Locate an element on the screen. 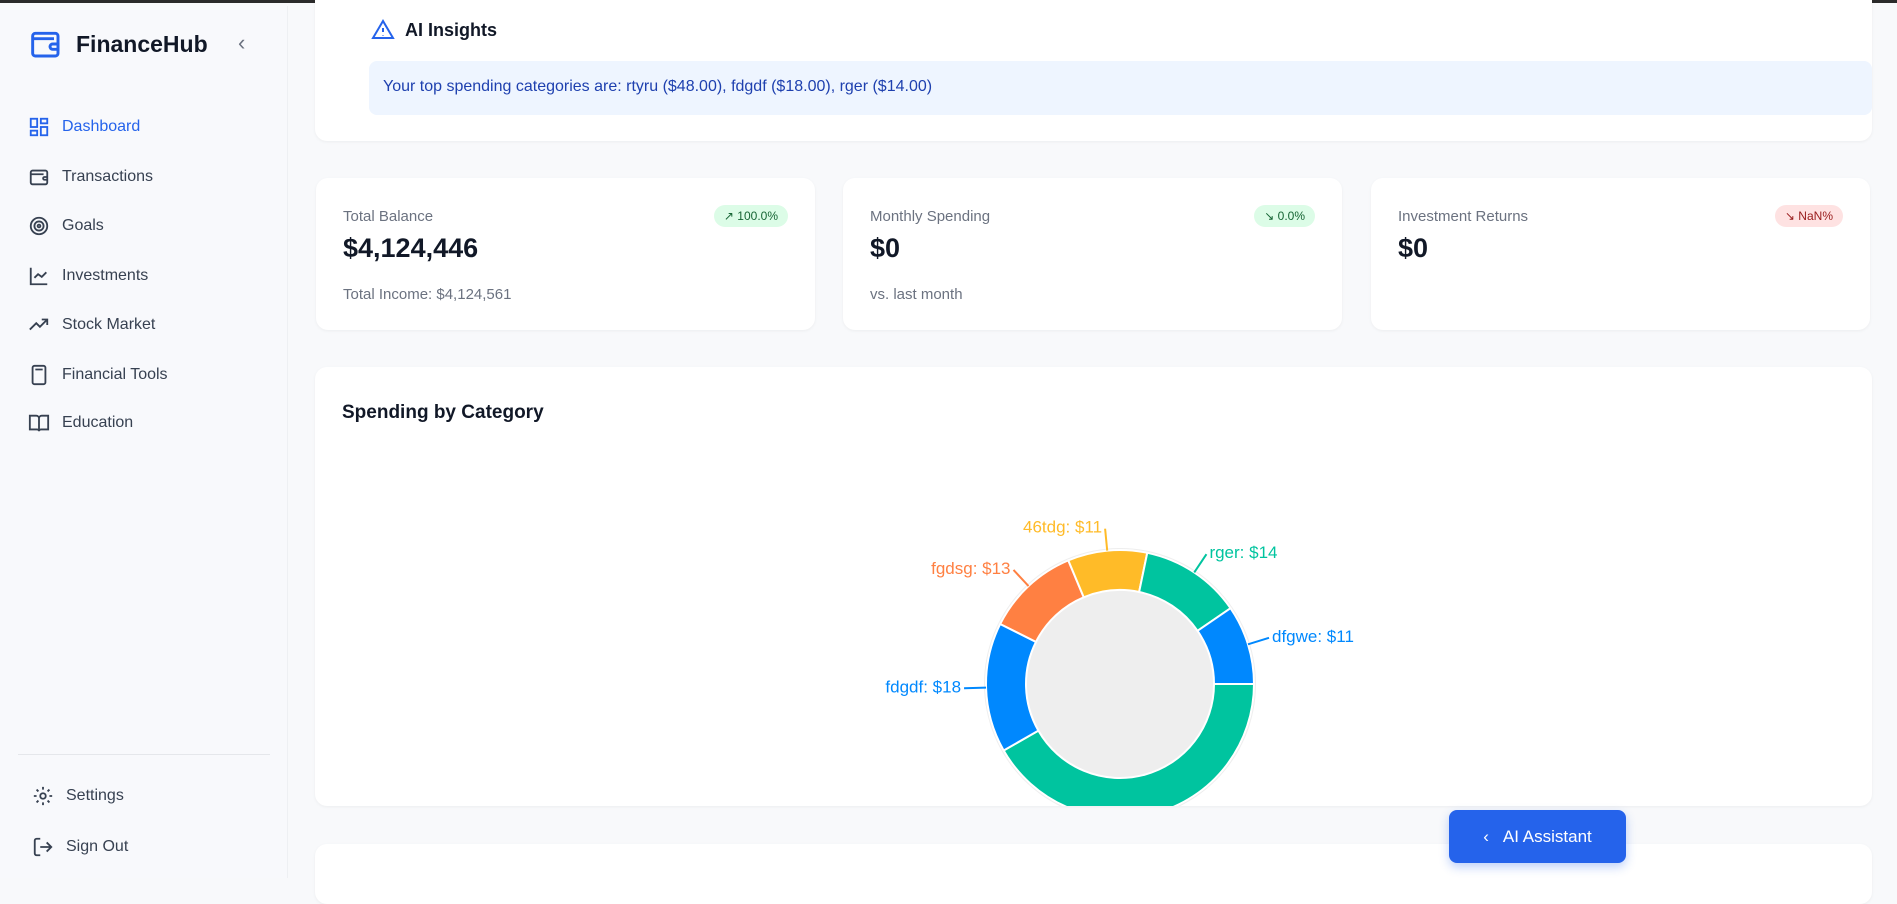  warning-icon is located at coordinates (383, 29).